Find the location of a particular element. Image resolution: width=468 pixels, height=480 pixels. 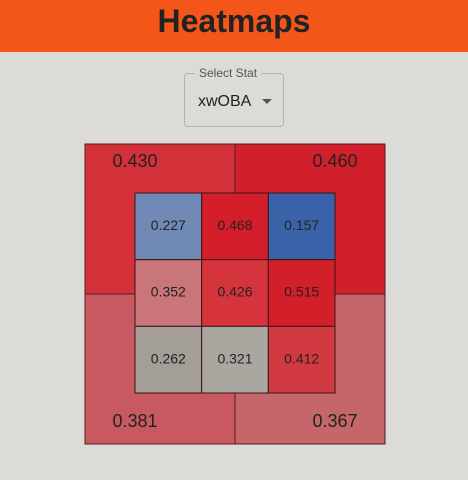

zone-cell-label: 0.321 is located at coordinates (234, 358).